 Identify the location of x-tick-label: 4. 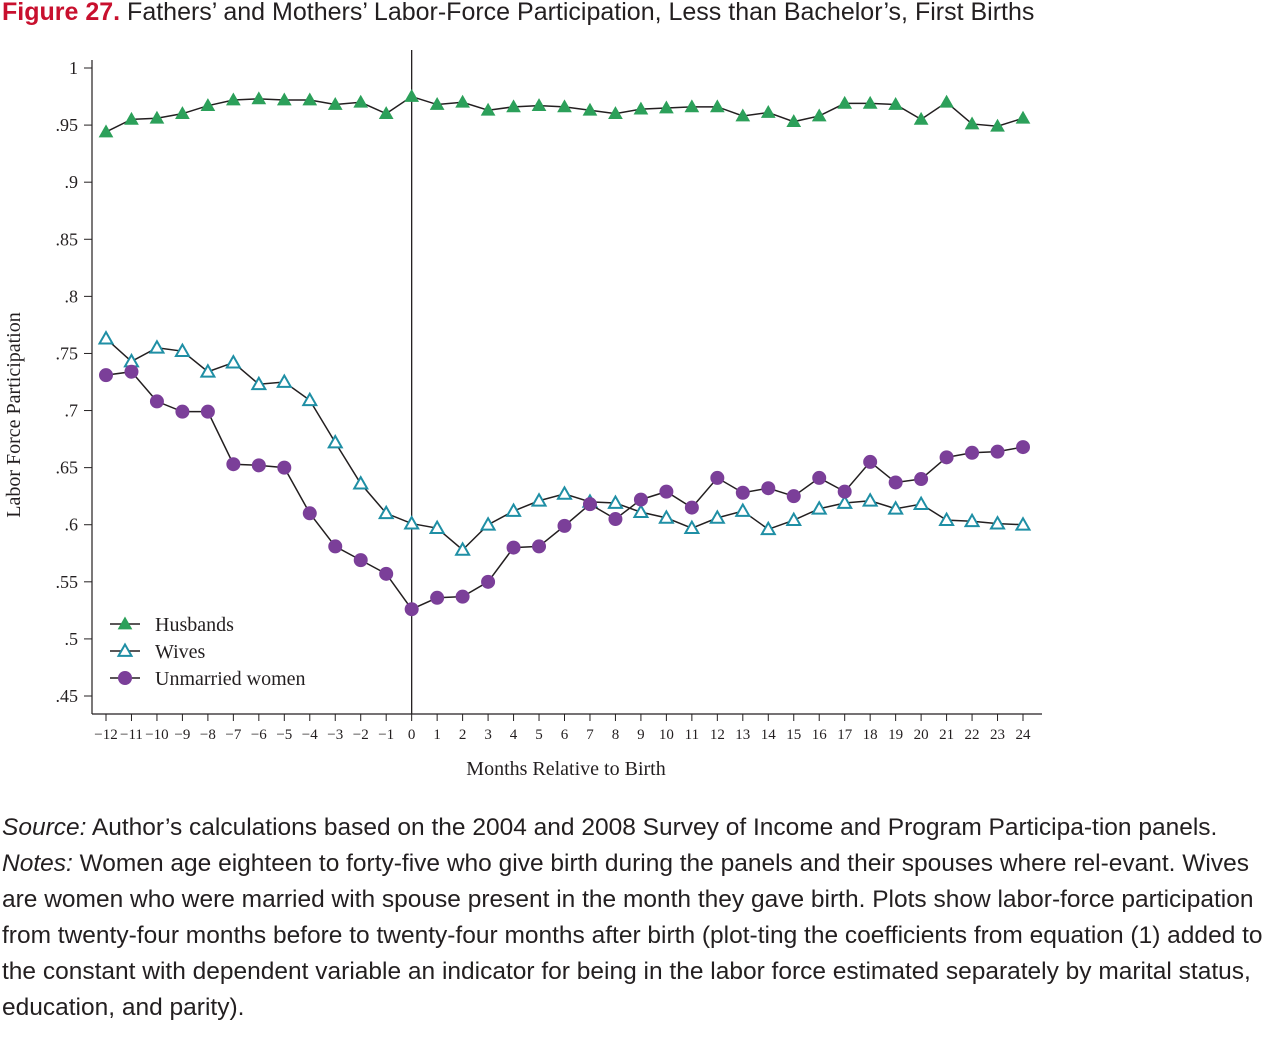
(514, 735).